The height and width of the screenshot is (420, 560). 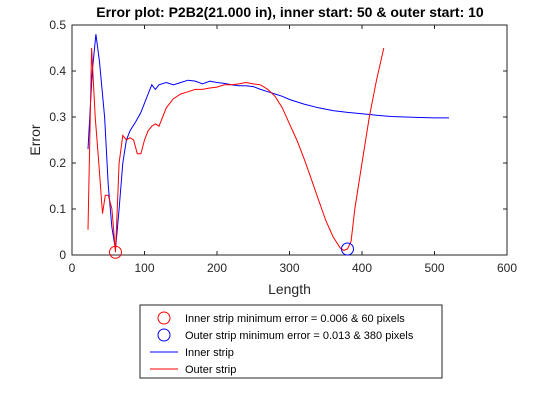 What do you see at coordinates (57, 25) in the screenshot?
I see `y-tick-label: 0.5` at bounding box center [57, 25].